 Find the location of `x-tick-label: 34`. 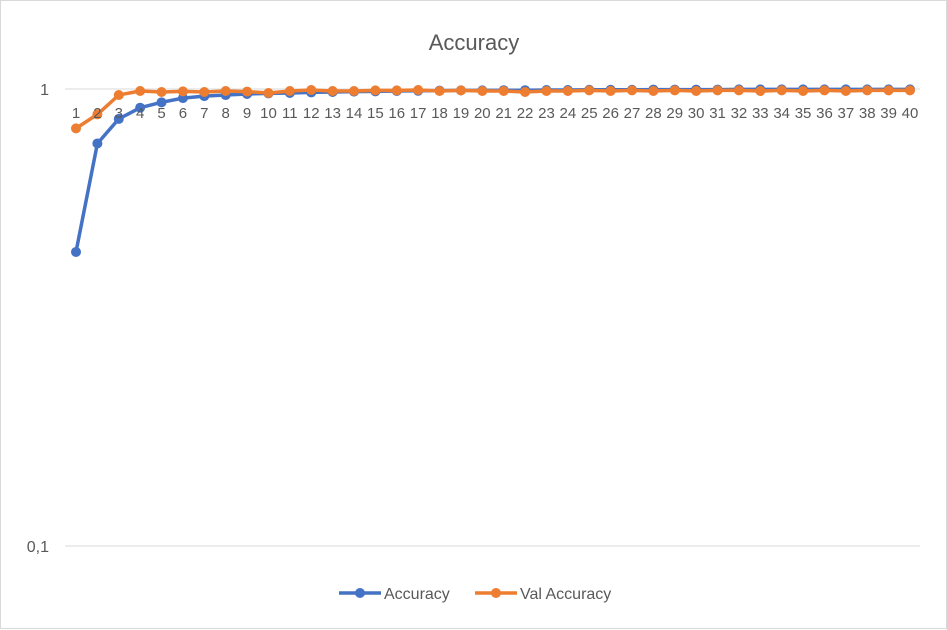

x-tick-label: 34 is located at coordinates (781, 113).